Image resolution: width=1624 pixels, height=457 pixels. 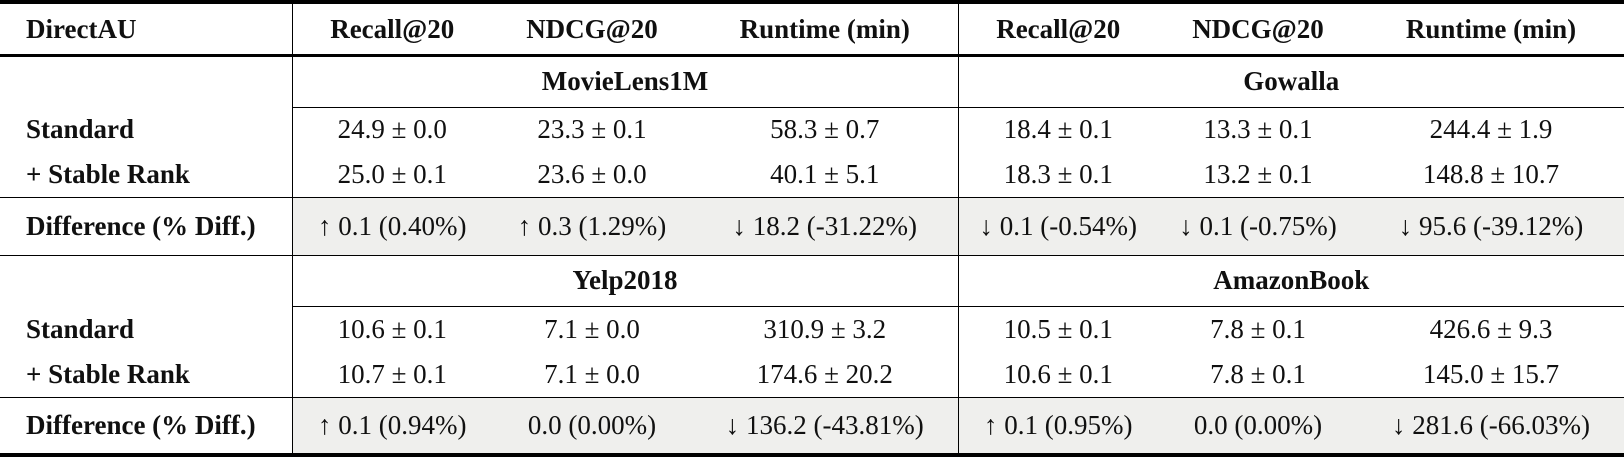 What do you see at coordinates (1258, 226) in the screenshot?
I see `diff-value-cell: ↓ 0.1 (-0.75%)` at bounding box center [1258, 226].